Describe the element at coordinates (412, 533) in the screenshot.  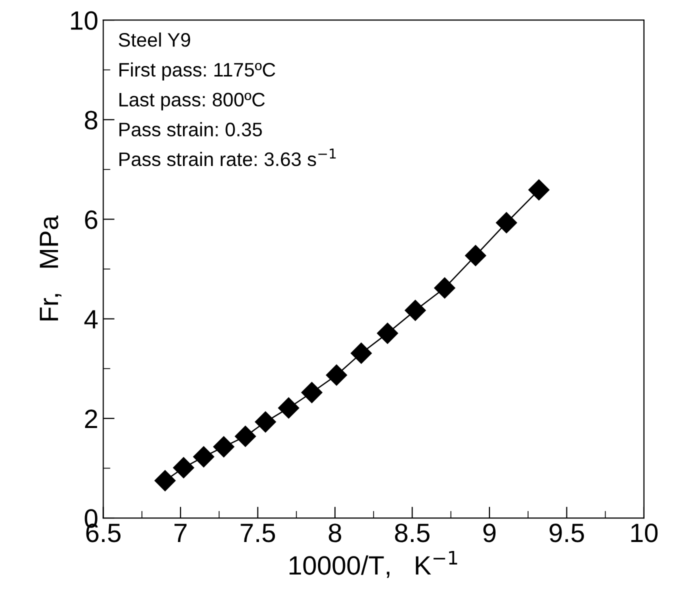
I see `x-tick-label: 8.5` at that location.